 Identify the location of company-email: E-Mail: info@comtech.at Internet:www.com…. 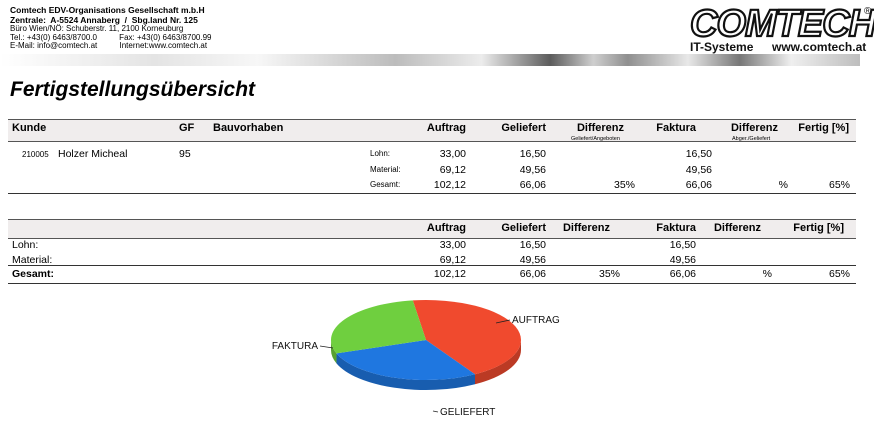
(109, 46).